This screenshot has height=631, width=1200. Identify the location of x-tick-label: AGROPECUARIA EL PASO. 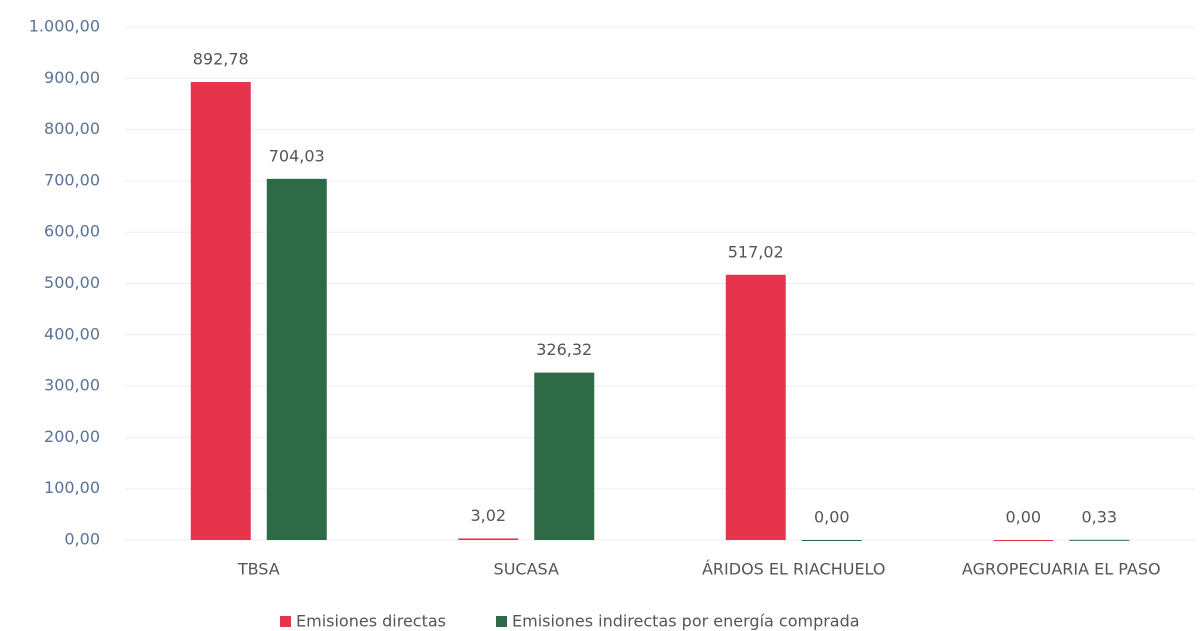
(1061, 569).